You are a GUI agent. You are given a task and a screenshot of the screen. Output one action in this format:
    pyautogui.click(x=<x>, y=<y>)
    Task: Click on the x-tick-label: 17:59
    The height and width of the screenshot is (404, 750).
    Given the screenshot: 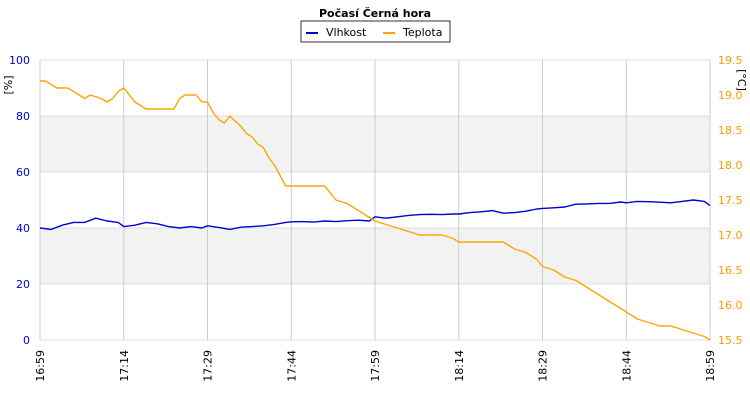 What is the action you would take?
    pyautogui.click(x=375, y=366)
    